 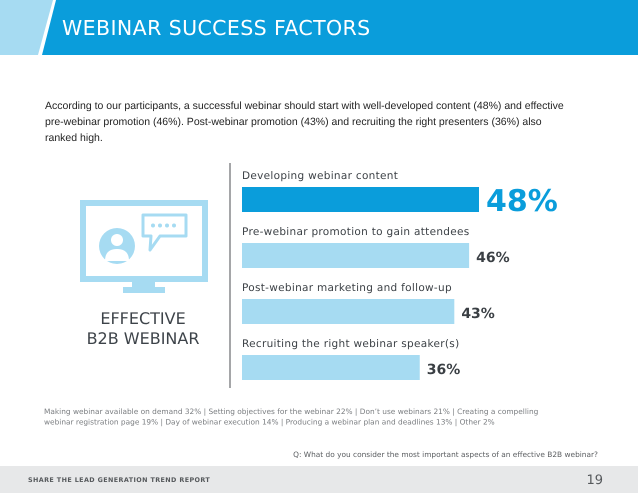 What do you see at coordinates (493, 258) in the screenshot?
I see `data-label: 46%` at bounding box center [493, 258].